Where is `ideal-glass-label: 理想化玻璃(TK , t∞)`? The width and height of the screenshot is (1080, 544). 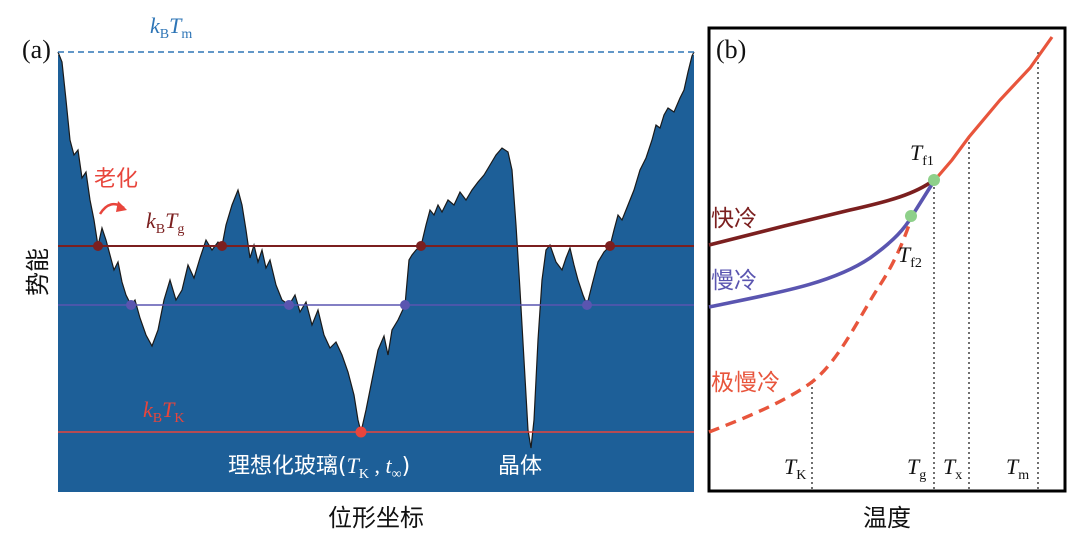 ideal-glass-label: 理想化玻璃(TK , t∞) is located at coordinates (319, 467).